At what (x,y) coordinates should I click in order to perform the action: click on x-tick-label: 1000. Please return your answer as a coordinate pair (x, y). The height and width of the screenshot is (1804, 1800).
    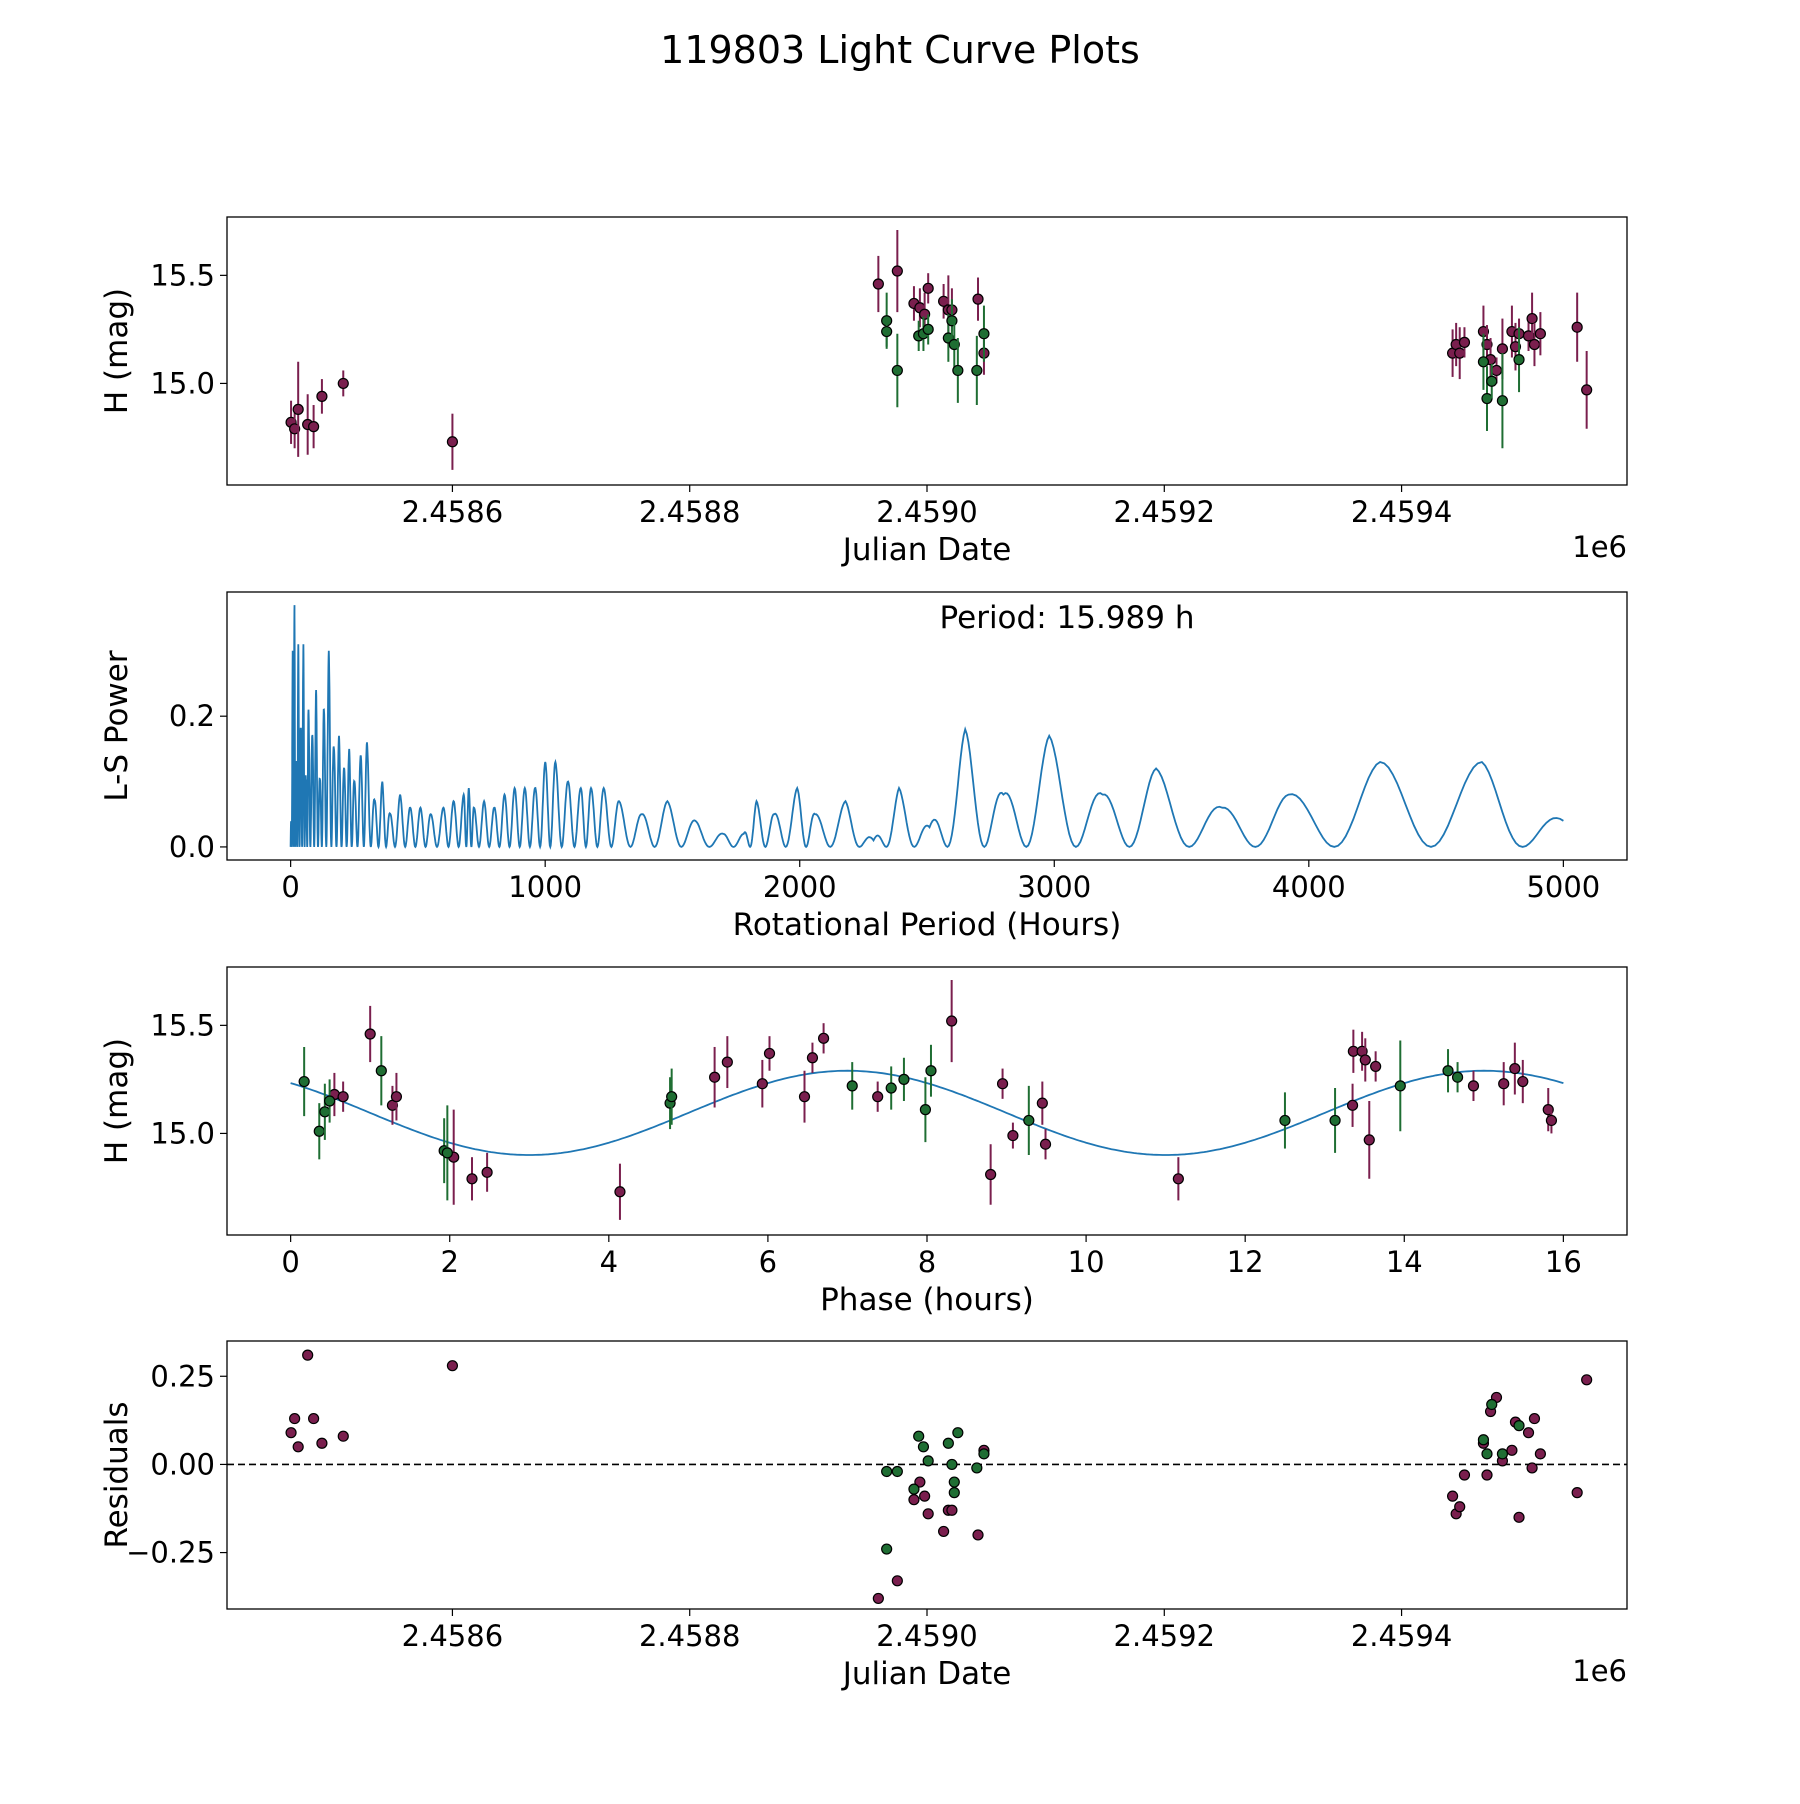
    Looking at the image, I should click on (545, 887).